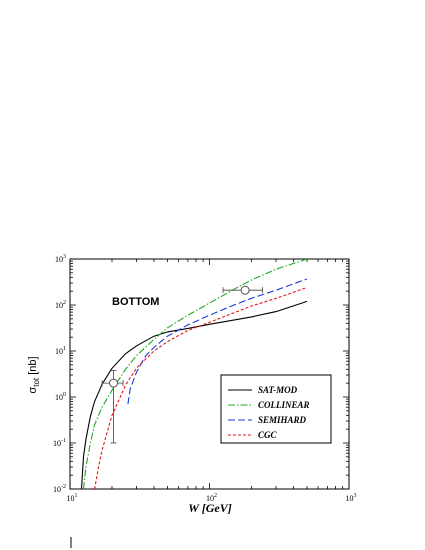 Image resolution: width=425 pixels, height=550 pixels. What do you see at coordinates (282, 420) in the screenshot?
I see `legend-label: SEMIHARD` at bounding box center [282, 420].